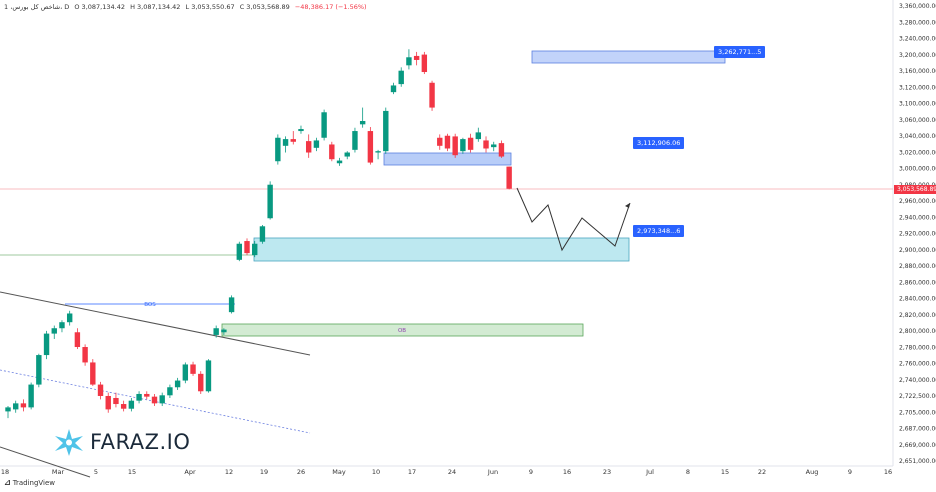 The height and width of the screenshot is (492, 936). What do you see at coordinates (45, 462) in the screenshot?
I see `trendline-lower` at bounding box center [45, 462].